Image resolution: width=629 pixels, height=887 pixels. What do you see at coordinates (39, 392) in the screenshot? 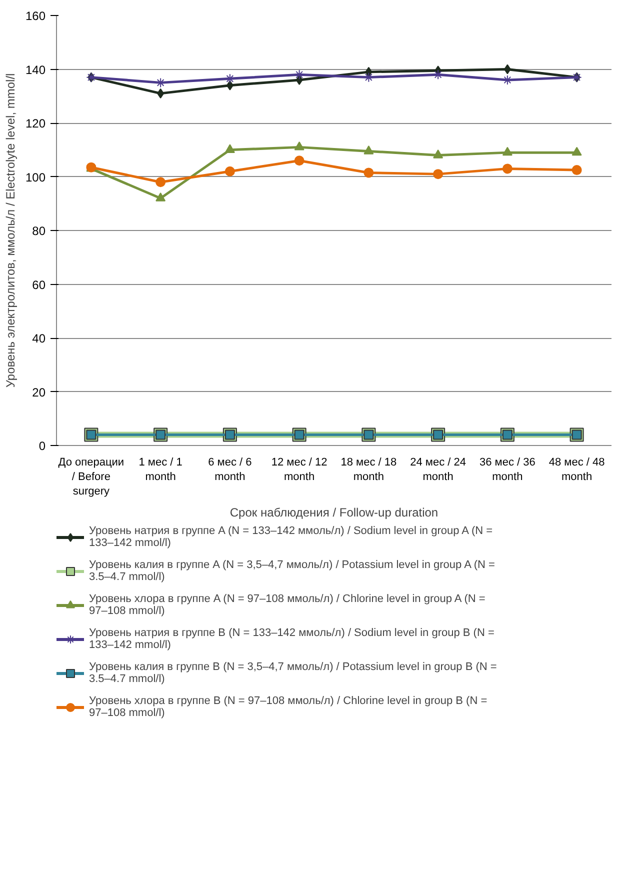
I see `y-tick-label: 20` at bounding box center [39, 392].